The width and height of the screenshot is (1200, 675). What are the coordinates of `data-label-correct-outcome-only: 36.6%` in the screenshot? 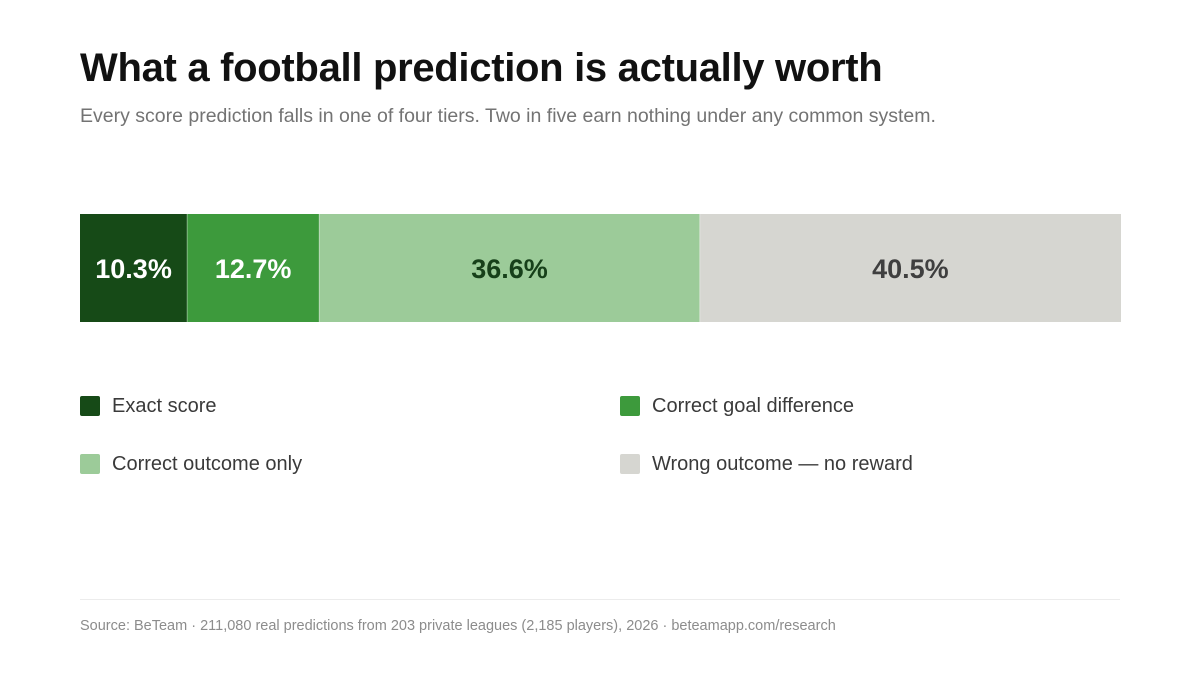 It's located at (509, 269).